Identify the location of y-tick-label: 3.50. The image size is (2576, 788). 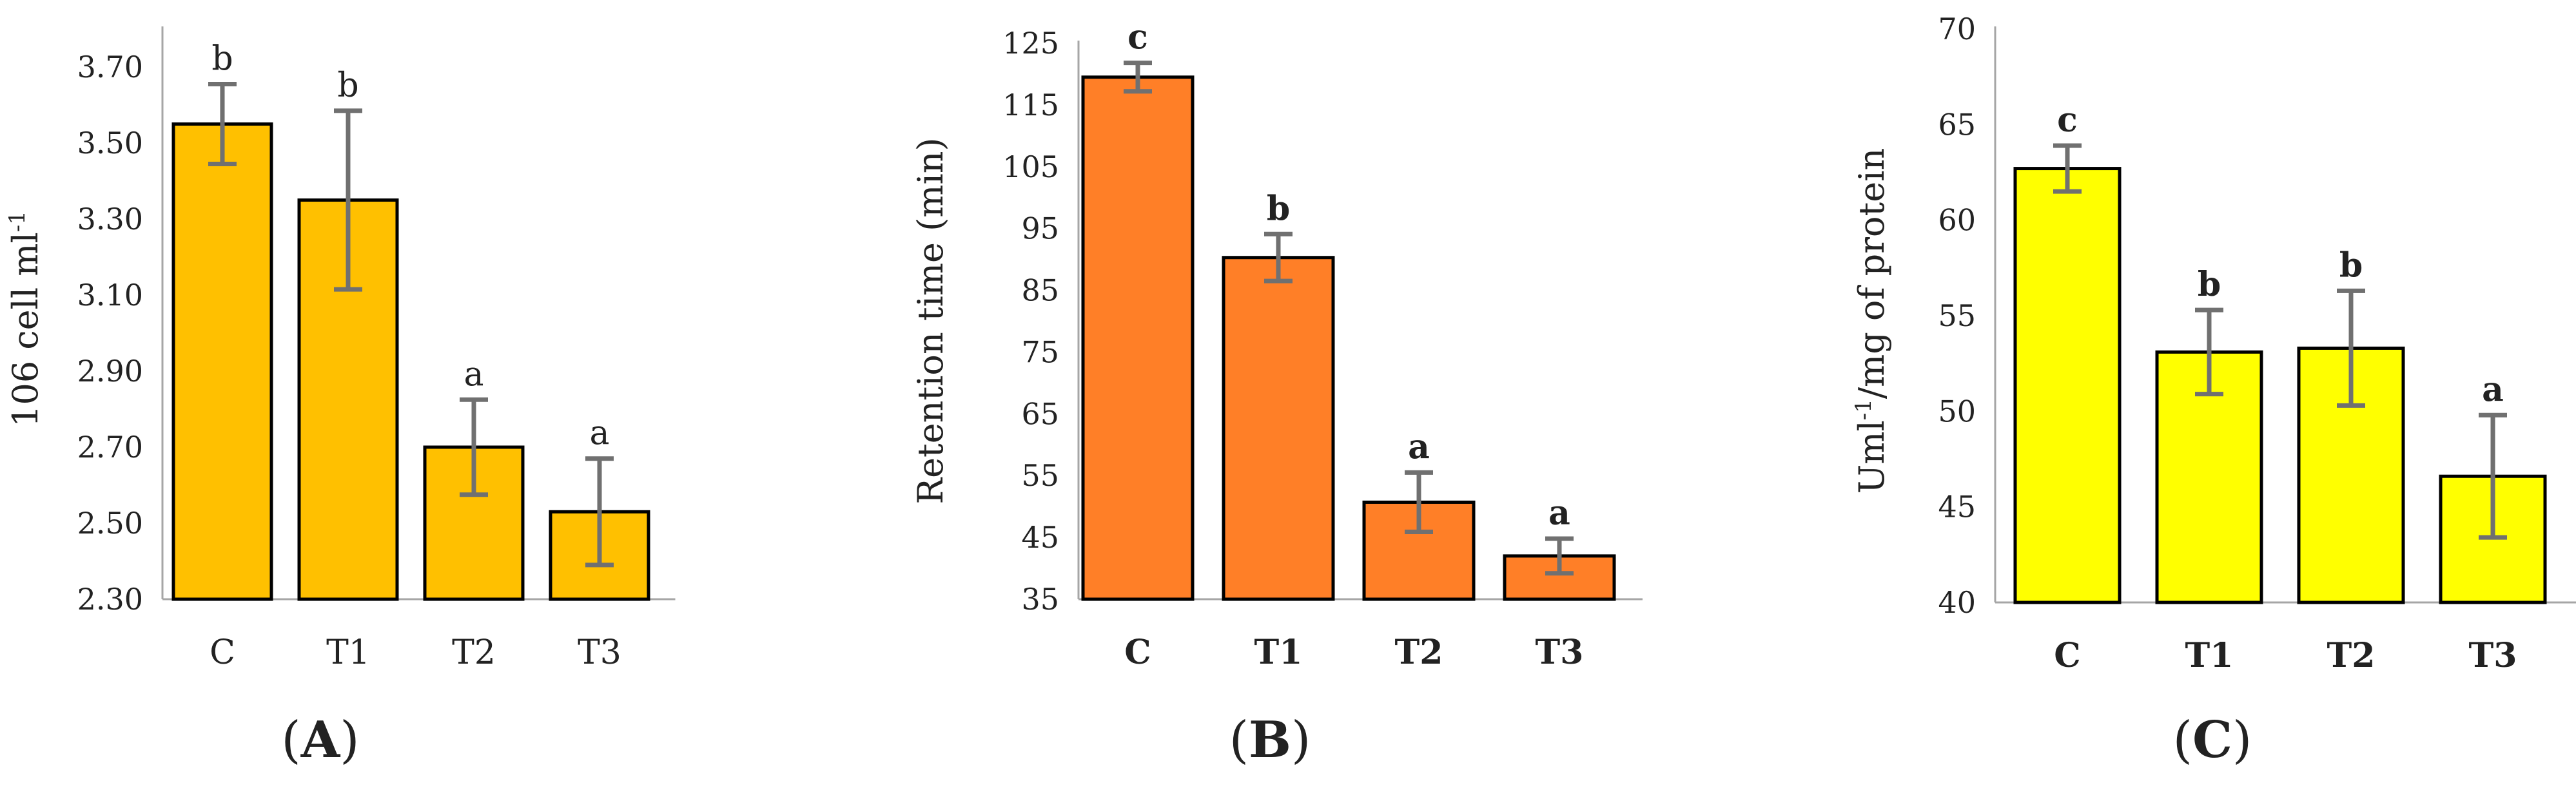
(110, 143).